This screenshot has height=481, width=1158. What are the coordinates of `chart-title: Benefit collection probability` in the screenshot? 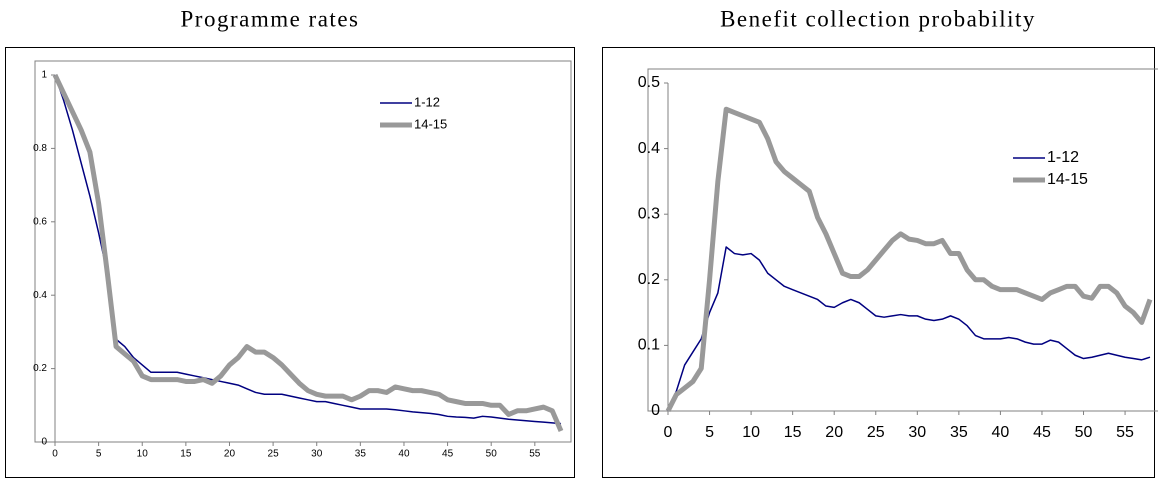 It's located at (878, 18).